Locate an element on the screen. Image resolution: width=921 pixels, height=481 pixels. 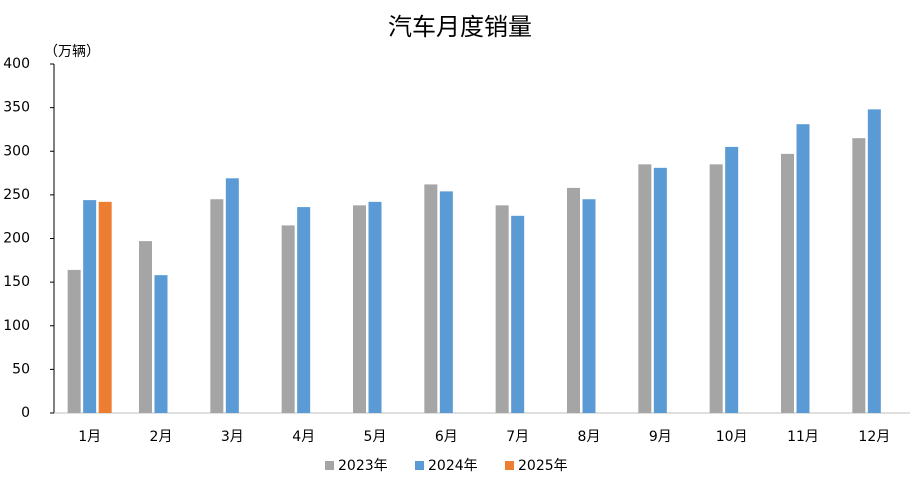
y-tick-label: 400 is located at coordinates (16, 64).